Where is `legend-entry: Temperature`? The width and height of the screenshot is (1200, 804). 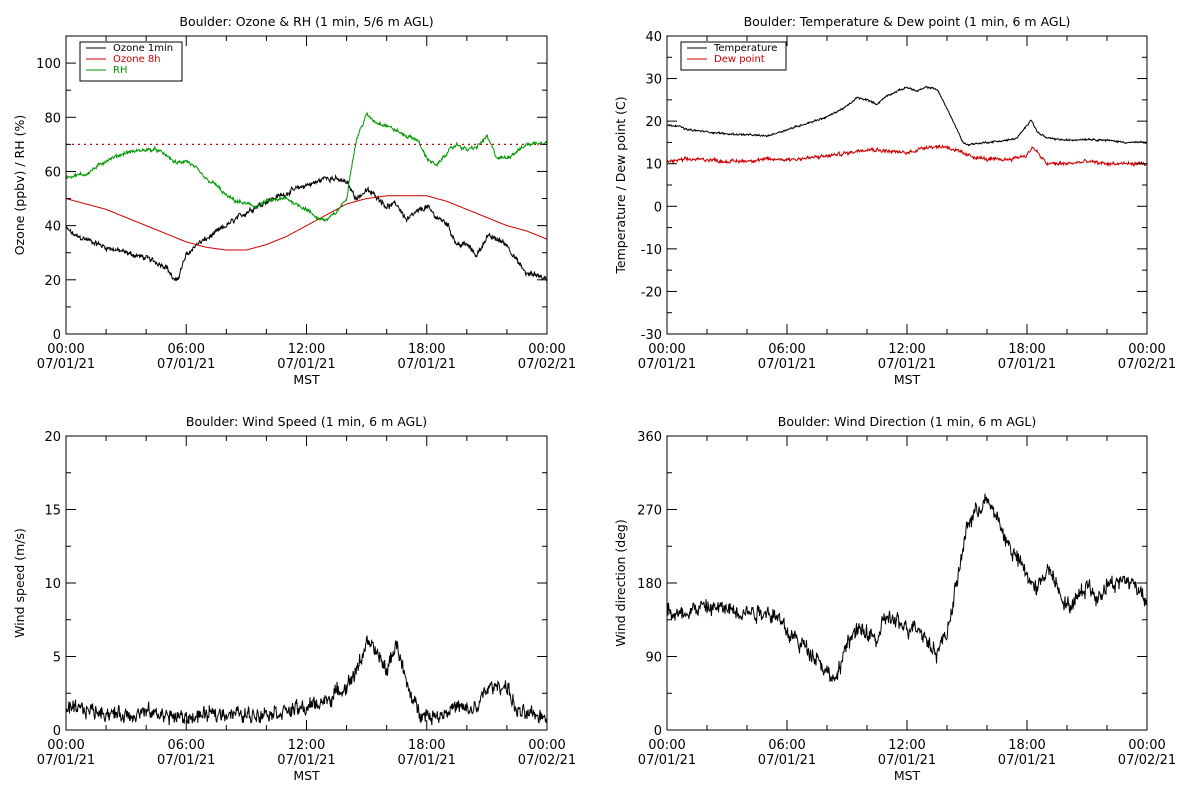
legend-entry: Temperature is located at coordinates (745, 48).